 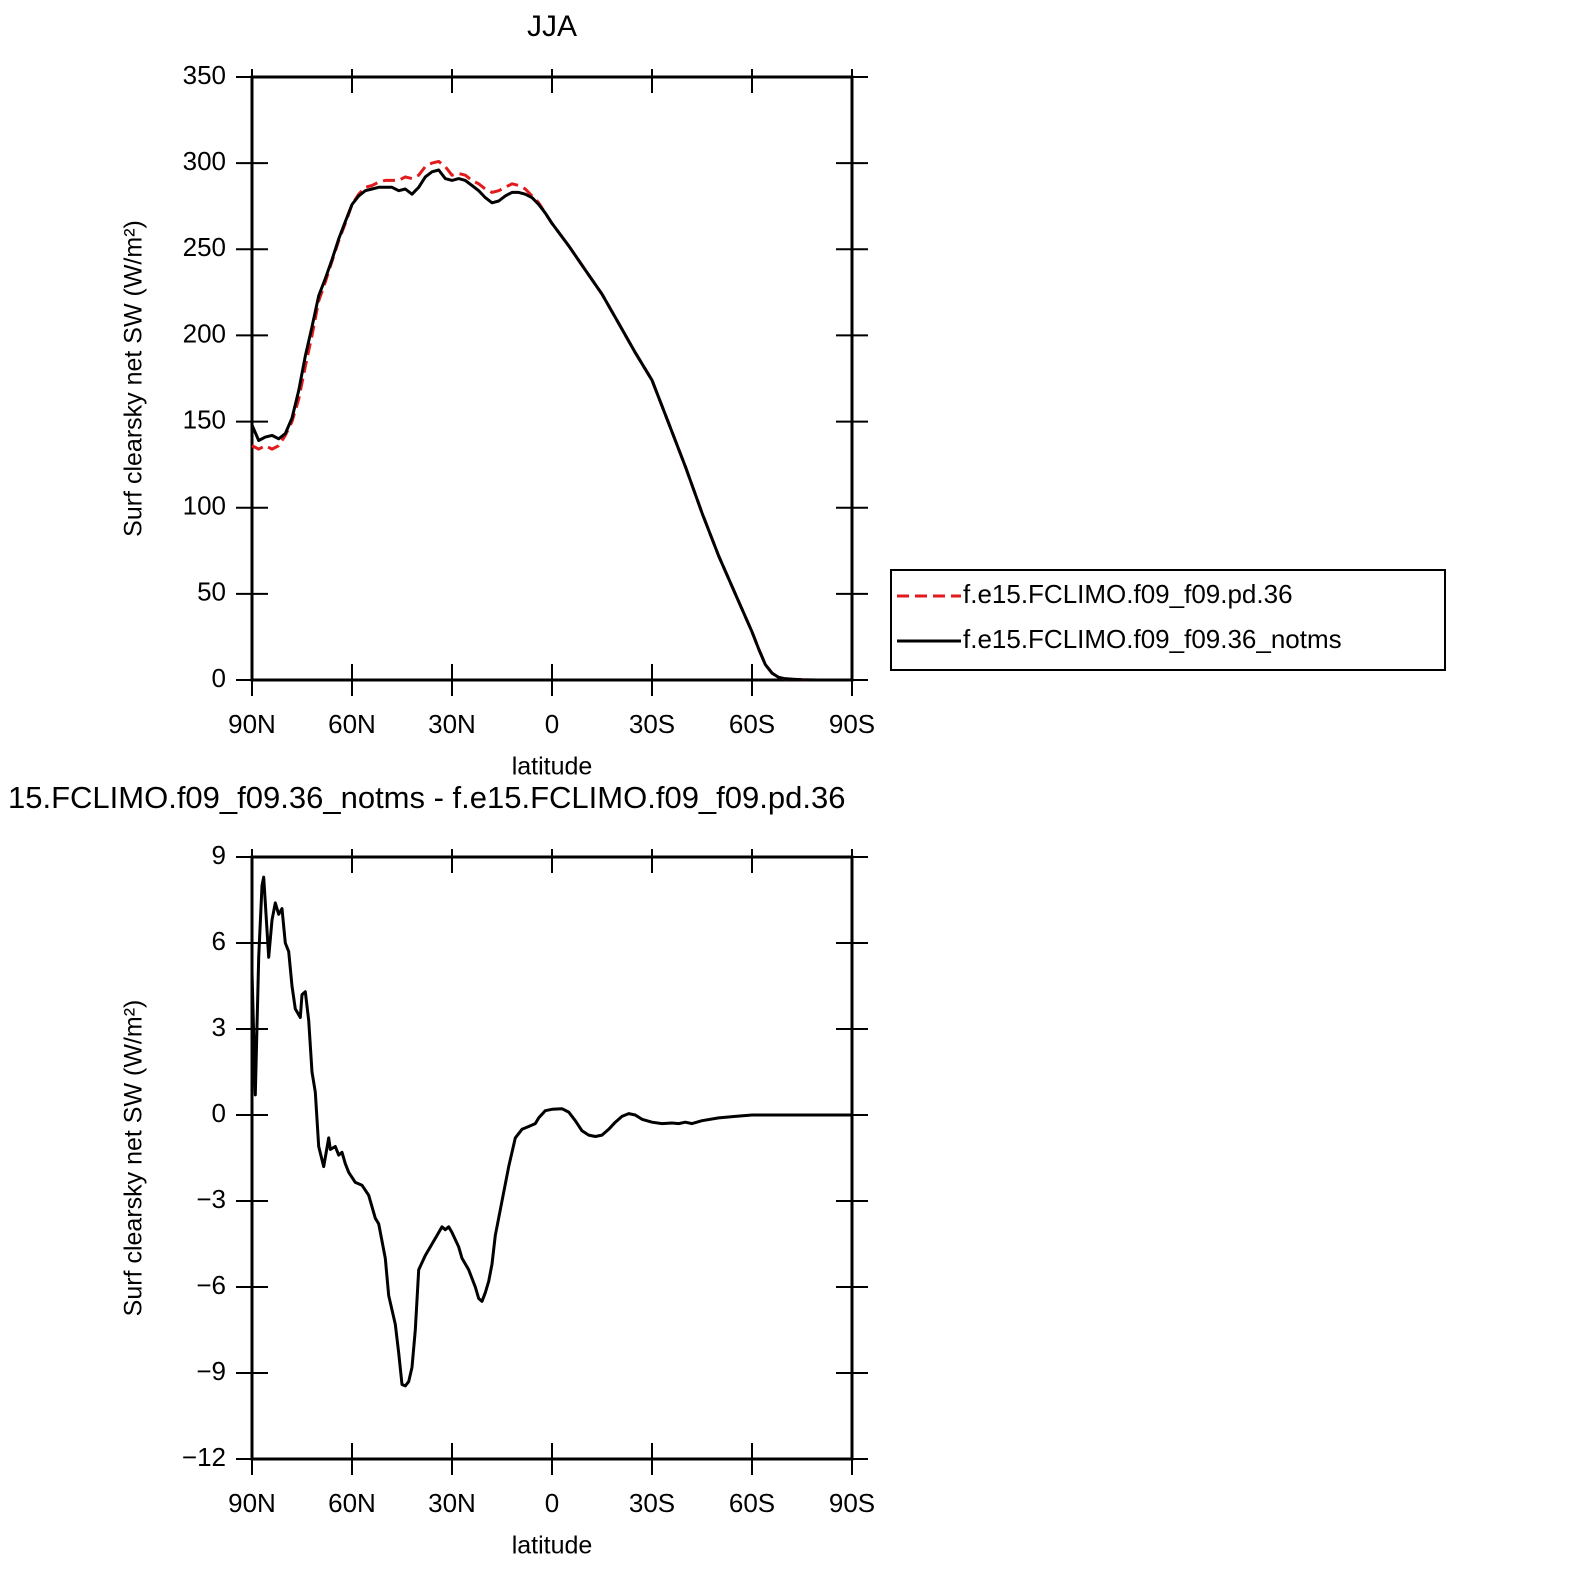 What do you see at coordinates (211, 1371) in the screenshot?
I see `y-tick-label: −9` at bounding box center [211, 1371].